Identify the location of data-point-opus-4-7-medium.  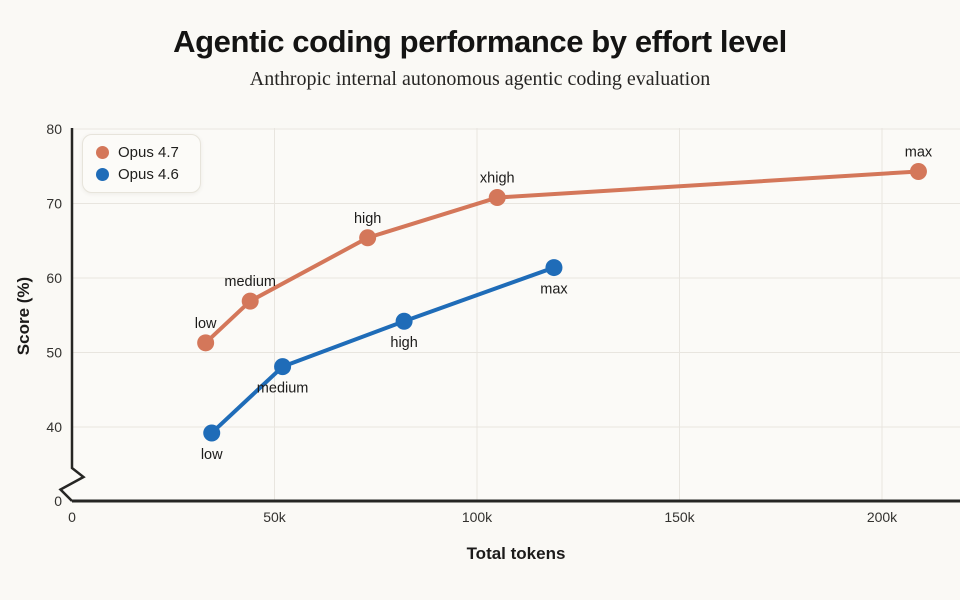
(250, 301).